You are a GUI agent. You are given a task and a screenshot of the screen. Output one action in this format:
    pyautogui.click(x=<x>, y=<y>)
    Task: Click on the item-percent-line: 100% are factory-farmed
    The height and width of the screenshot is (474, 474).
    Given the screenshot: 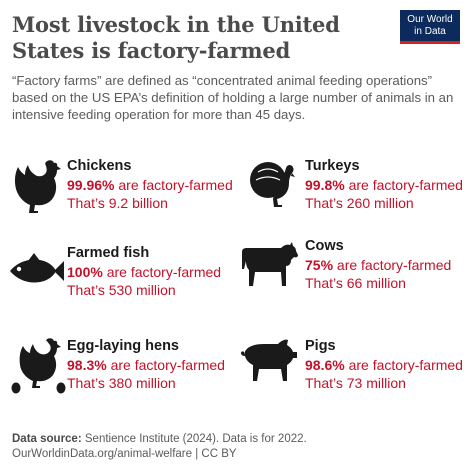 What is the action you would take?
    pyautogui.click(x=144, y=272)
    